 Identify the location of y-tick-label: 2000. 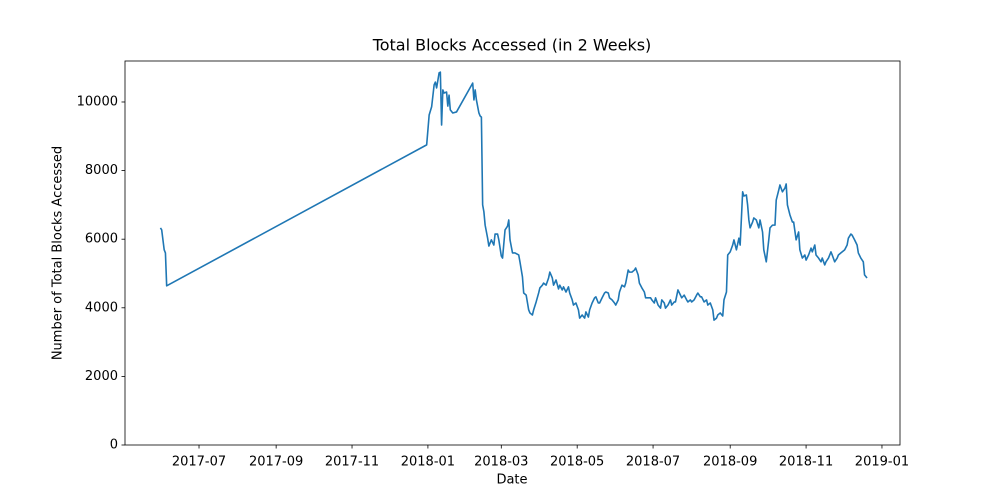
(101, 376).